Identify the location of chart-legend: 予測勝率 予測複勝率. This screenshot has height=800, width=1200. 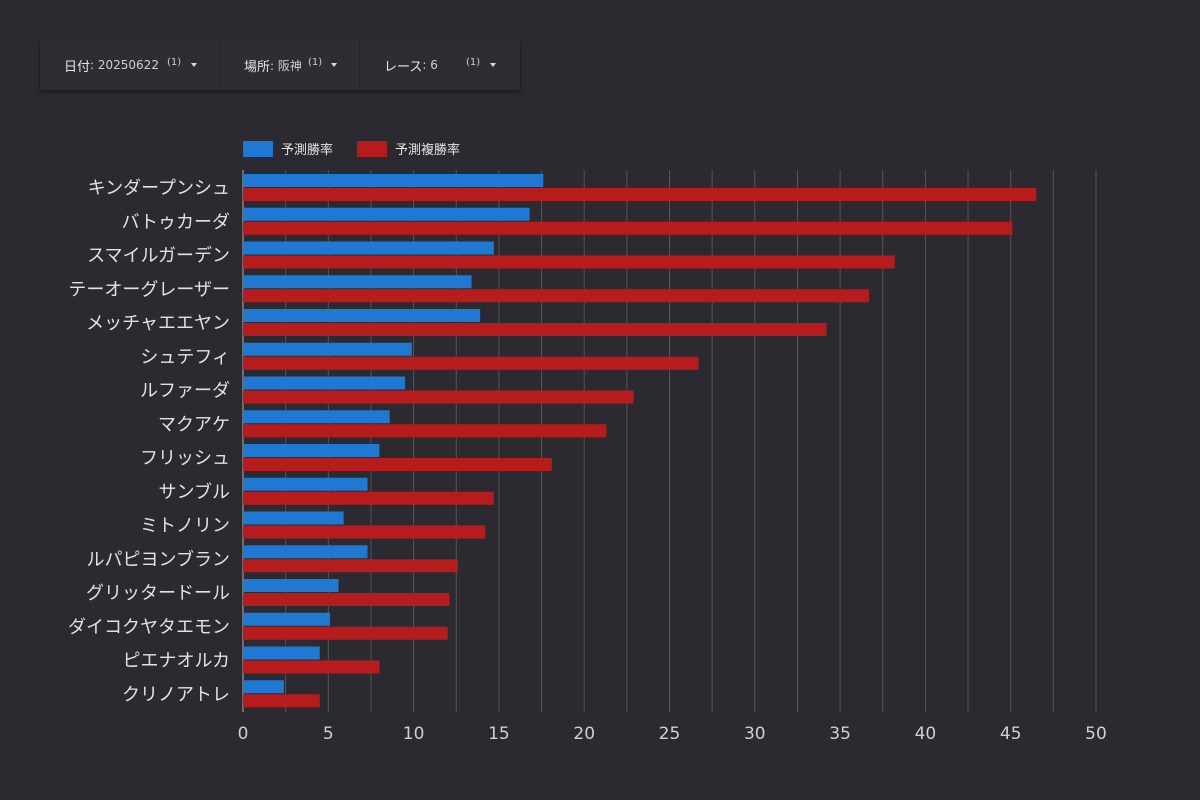
(363, 148).